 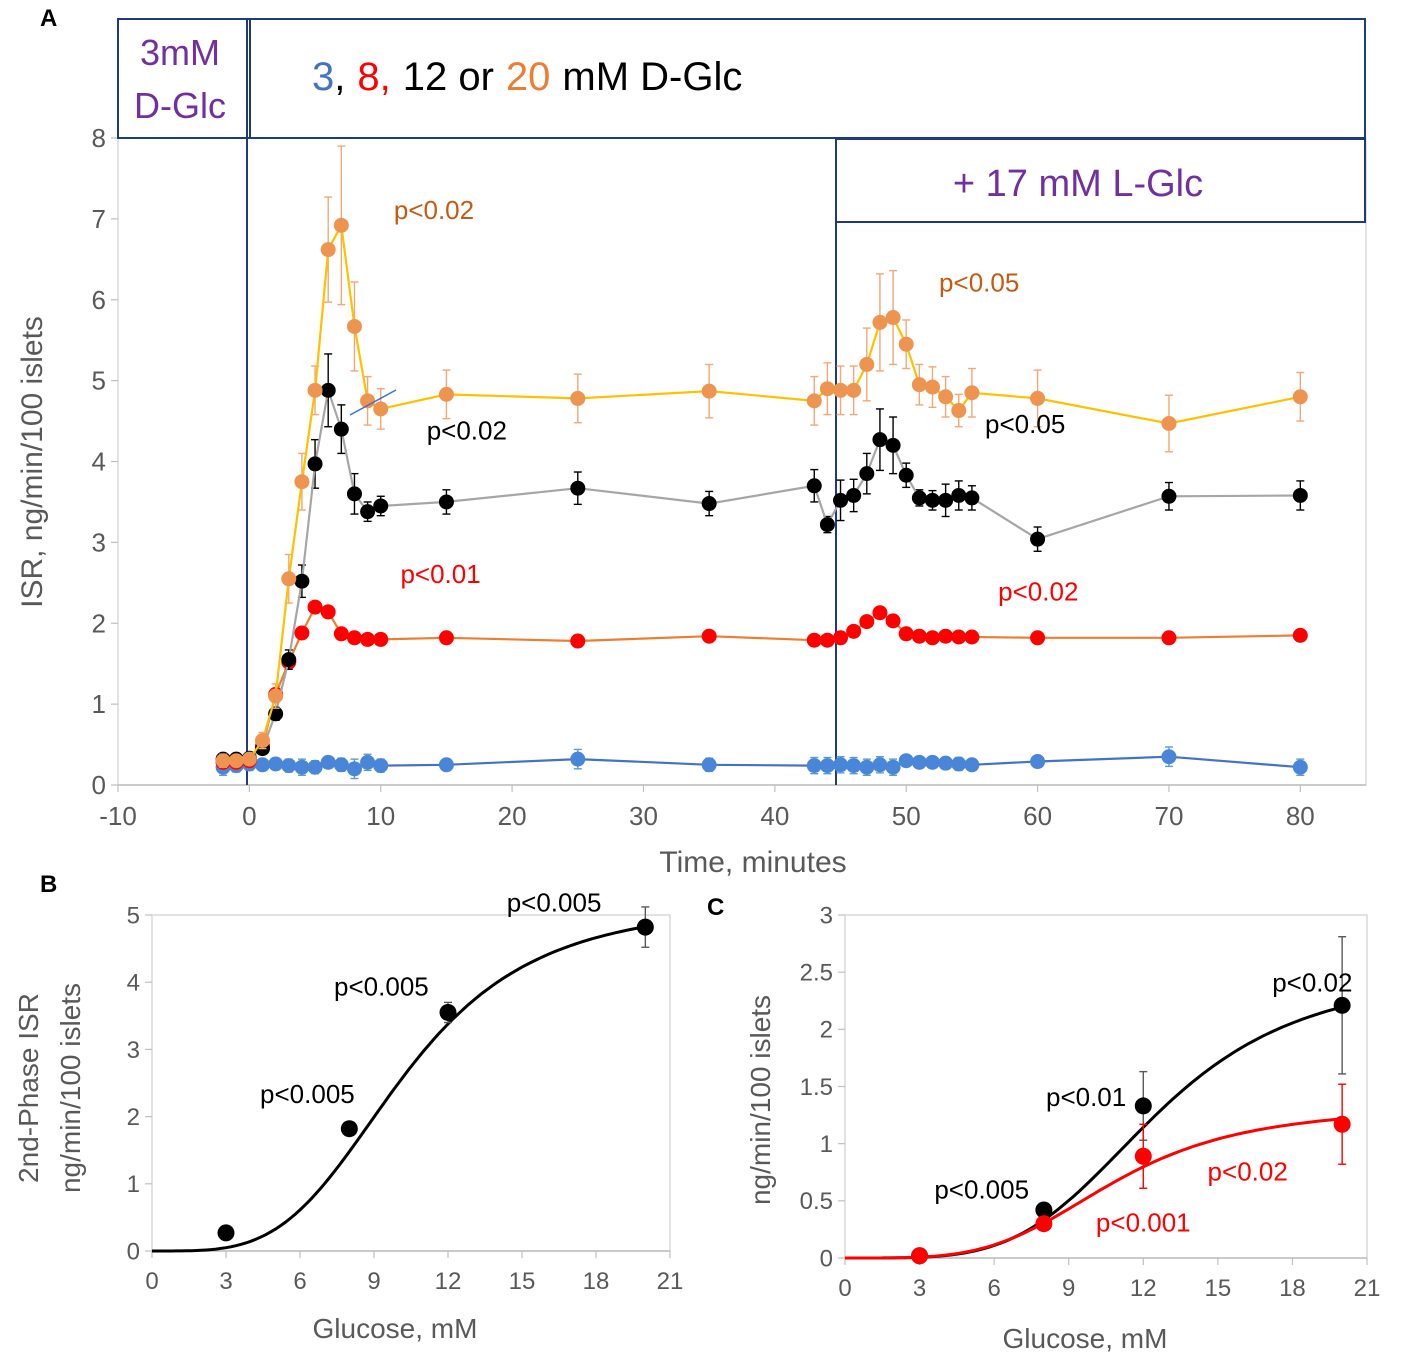 I want to click on series-line, so click(x=762, y=684).